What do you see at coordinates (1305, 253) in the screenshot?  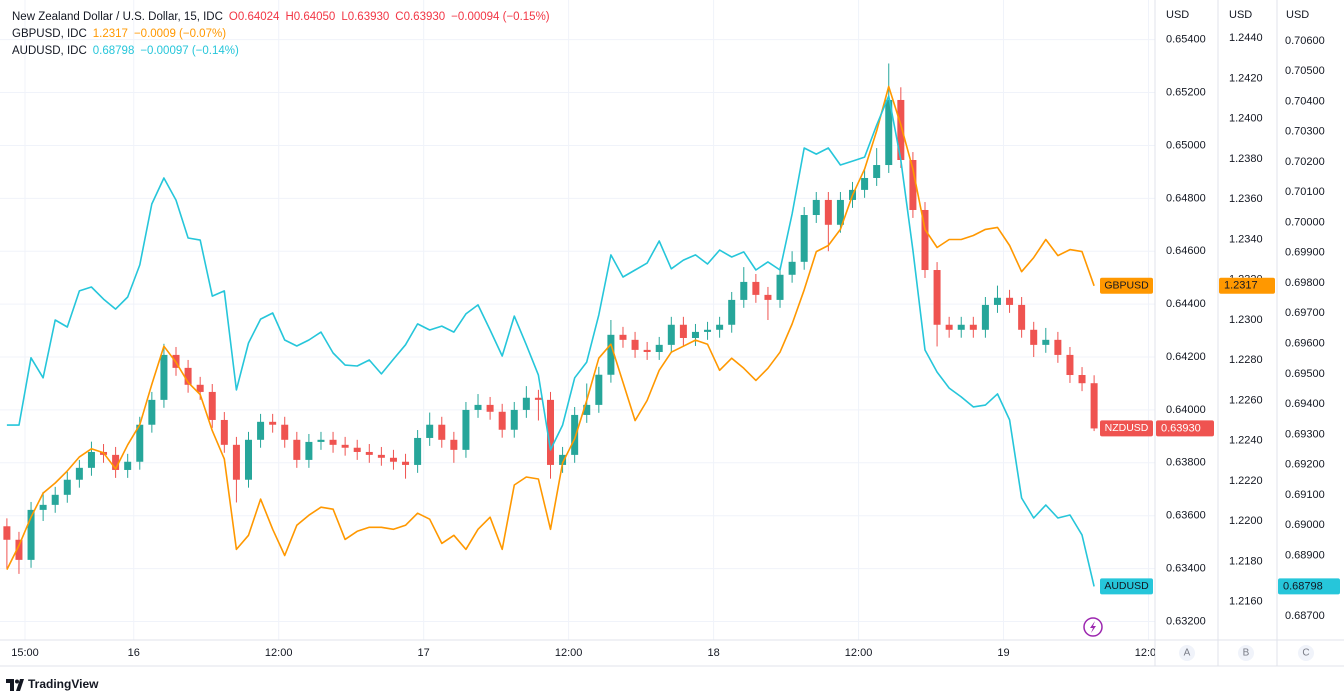 I see `y-tick-label: 0.69900` at bounding box center [1305, 253].